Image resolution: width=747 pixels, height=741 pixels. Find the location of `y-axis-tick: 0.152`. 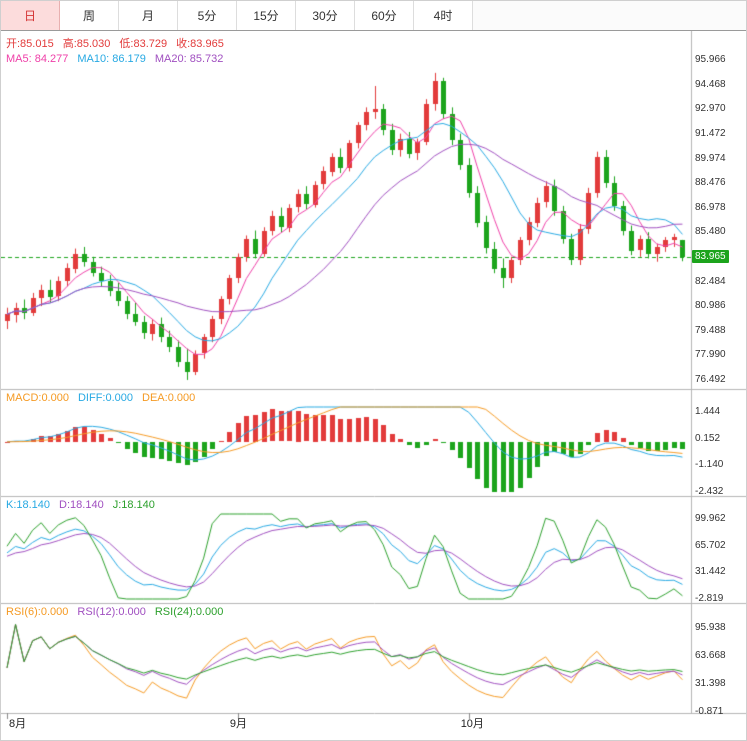

y-axis-tick: 0.152 is located at coordinates (708, 438).